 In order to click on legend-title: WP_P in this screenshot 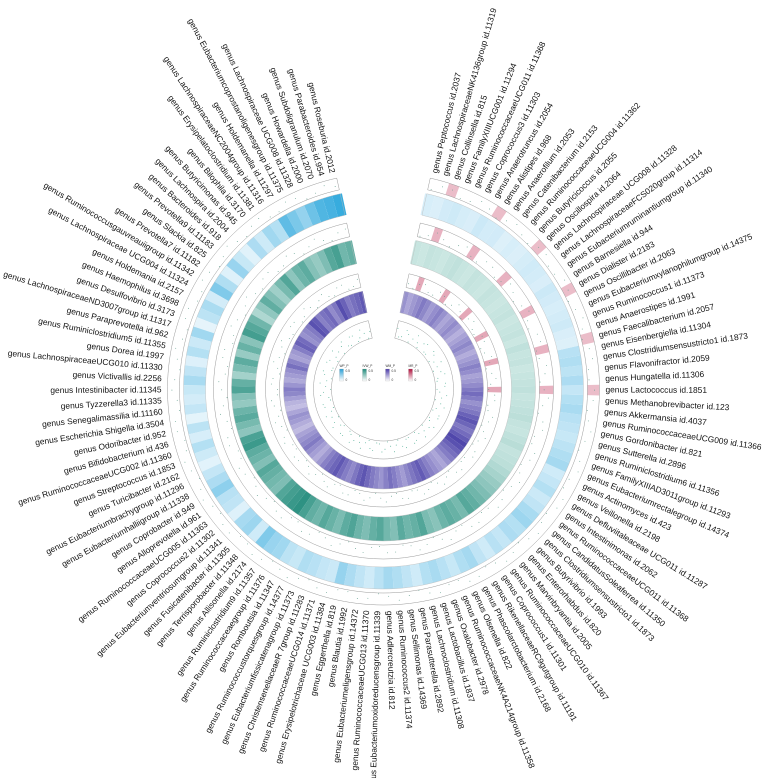, I will do `click(344, 366)`.